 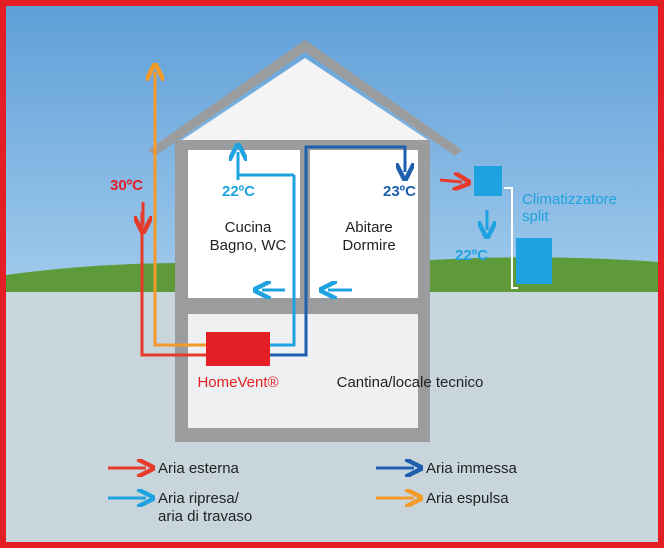 What do you see at coordinates (303, 371) in the screenshot?
I see `basement` at bounding box center [303, 371].